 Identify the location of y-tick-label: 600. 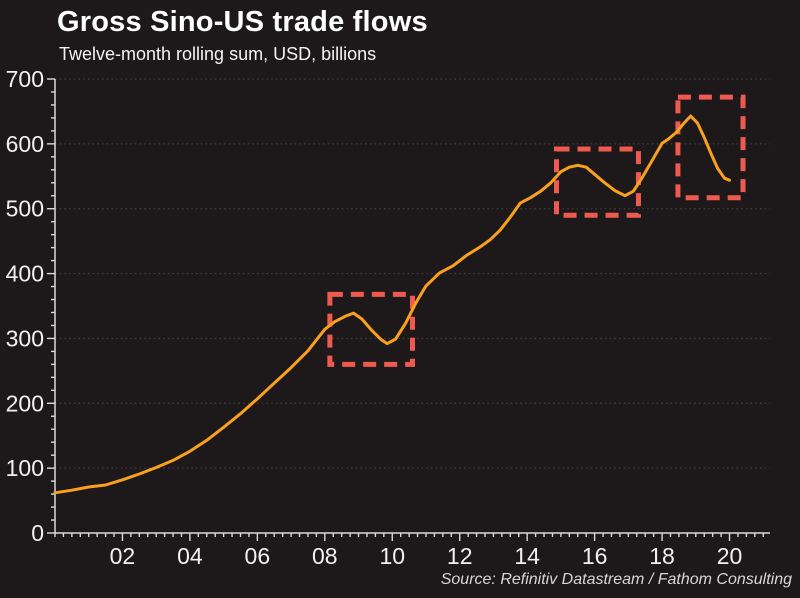
(25, 144).